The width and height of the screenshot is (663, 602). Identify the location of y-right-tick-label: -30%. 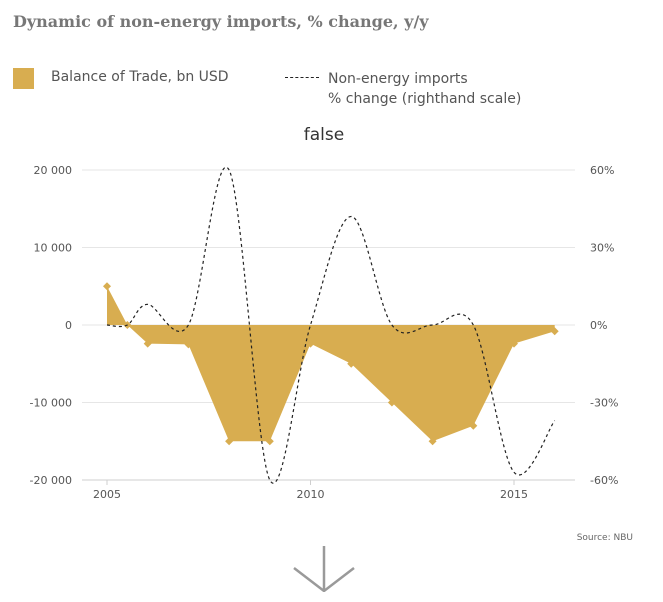
(604, 403).